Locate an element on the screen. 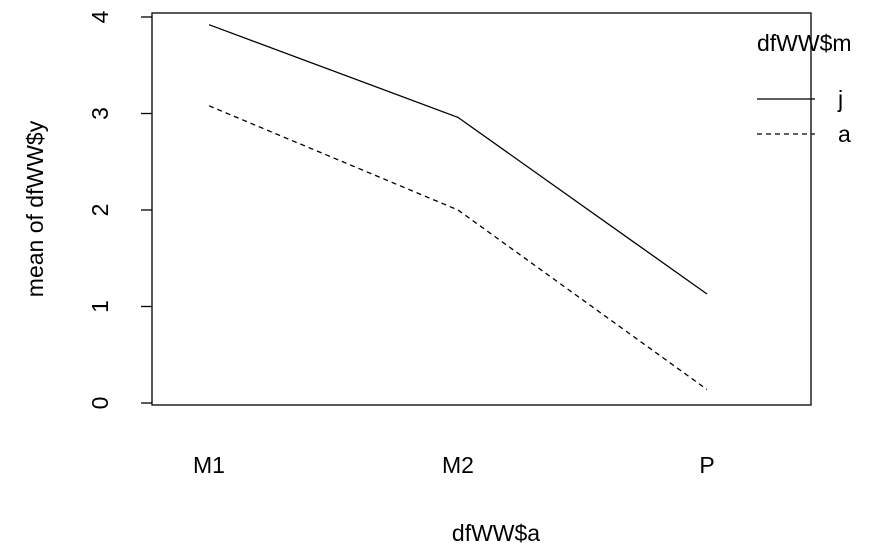 Image resolution: width=883 pixels, height=551 pixels. y-tick-label: 2 is located at coordinates (100, 210).